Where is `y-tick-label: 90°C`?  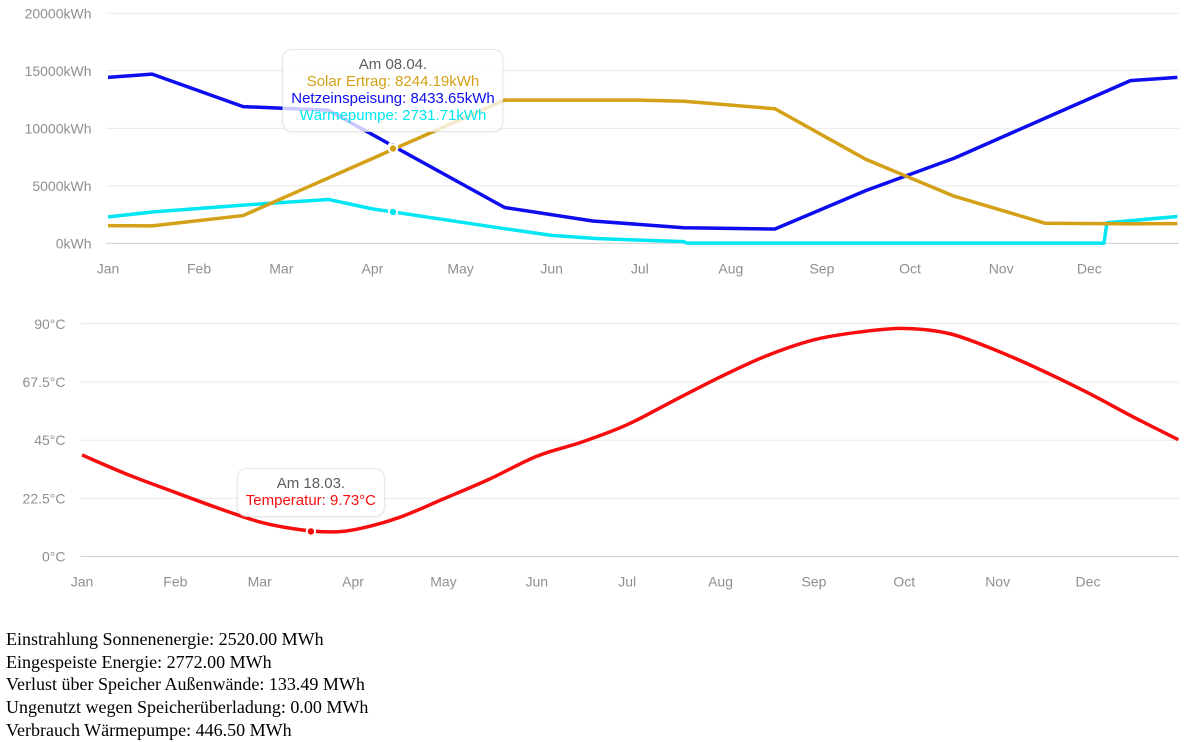 y-tick-label: 90°C is located at coordinates (49, 324).